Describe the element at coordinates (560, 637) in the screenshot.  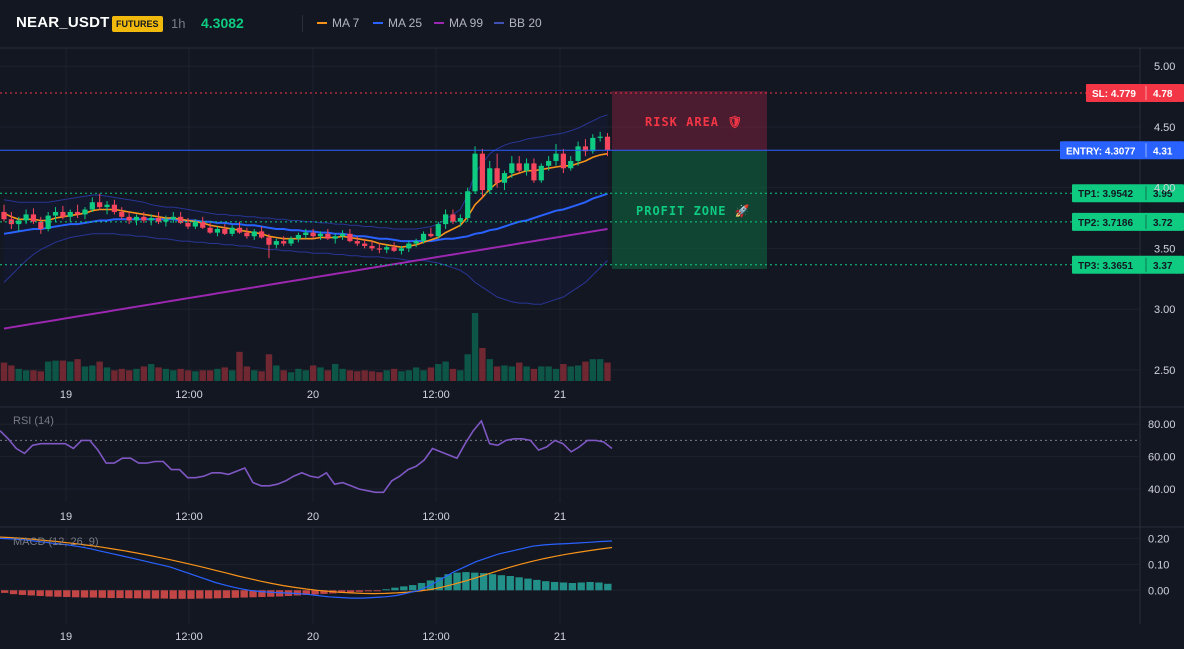
I see `time-tick-label: 21` at that location.